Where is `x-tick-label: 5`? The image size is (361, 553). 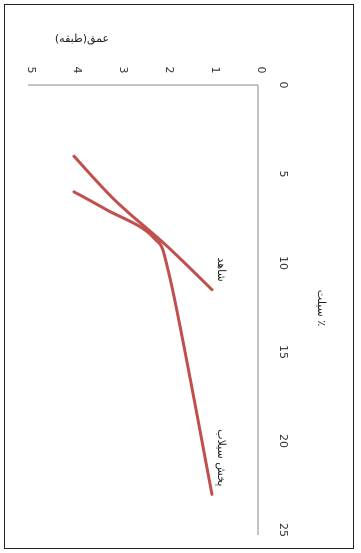
x-tick-label: 5 is located at coordinates (283, 174).